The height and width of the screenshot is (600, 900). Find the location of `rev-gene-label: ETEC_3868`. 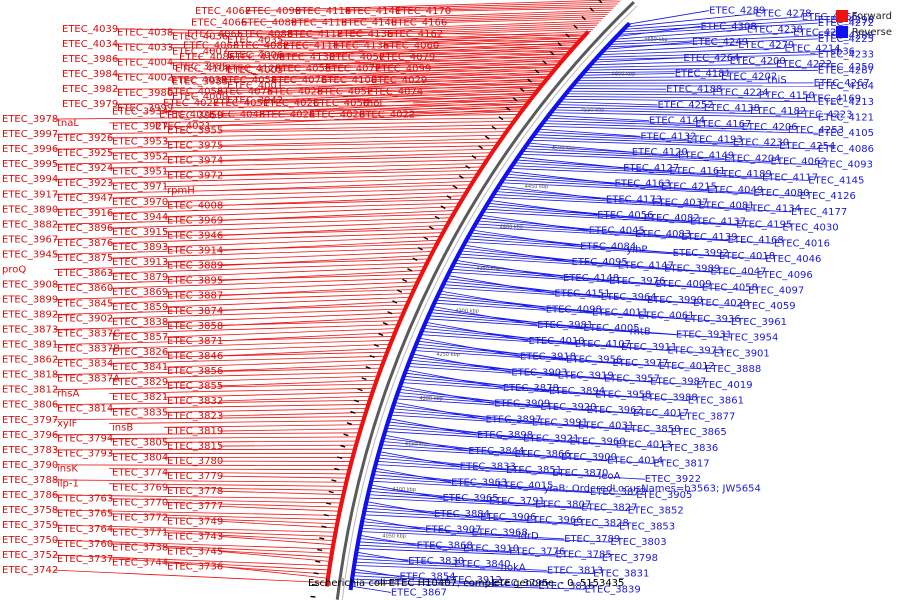

rev-gene-label: ETEC_3868 is located at coordinates (445, 545).